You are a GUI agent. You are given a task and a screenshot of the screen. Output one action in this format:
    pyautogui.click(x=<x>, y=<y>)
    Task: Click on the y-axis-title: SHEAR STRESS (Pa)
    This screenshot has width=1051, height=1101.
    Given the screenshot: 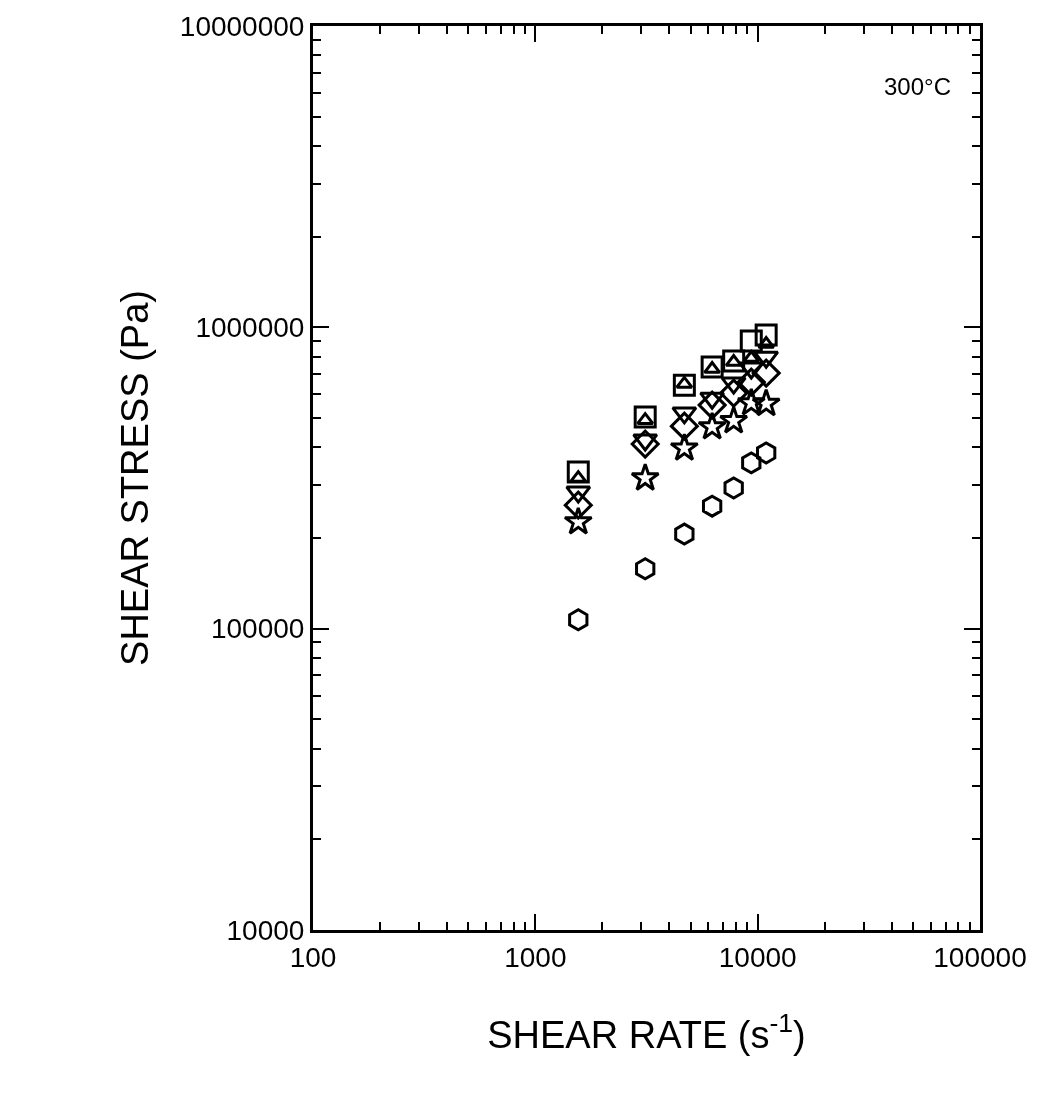 What is the action you would take?
    pyautogui.click(x=135, y=478)
    